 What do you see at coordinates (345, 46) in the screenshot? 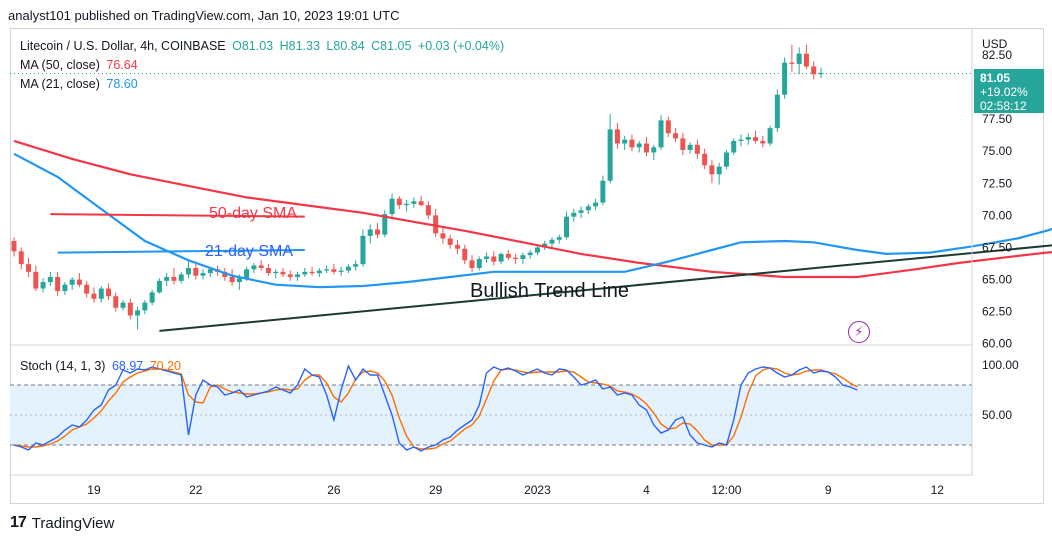
I see `legend-low: L80.84` at bounding box center [345, 46].